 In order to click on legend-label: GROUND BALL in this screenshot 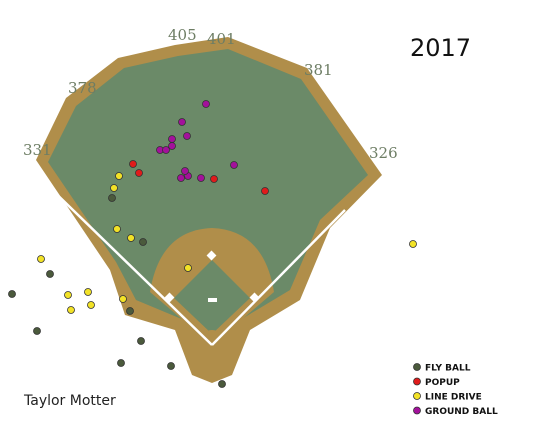, I will do `click(461, 412)`.